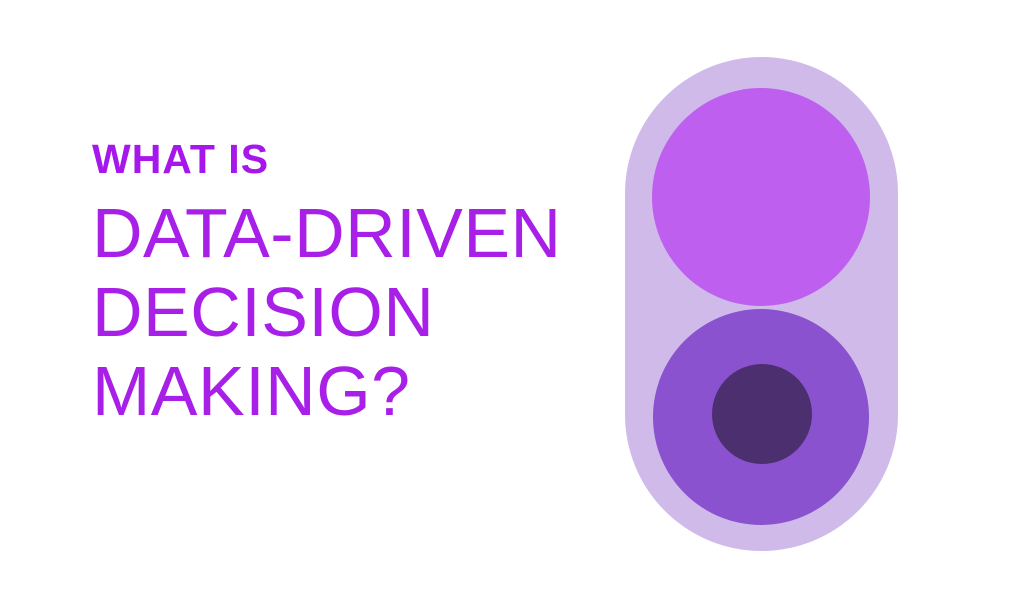 The height and width of the screenshot is (611, 1024). Describe the element at coordinates (327, 233) in the screenshot. I see `heading-line-1: DATA-DRIVEN` at that location.